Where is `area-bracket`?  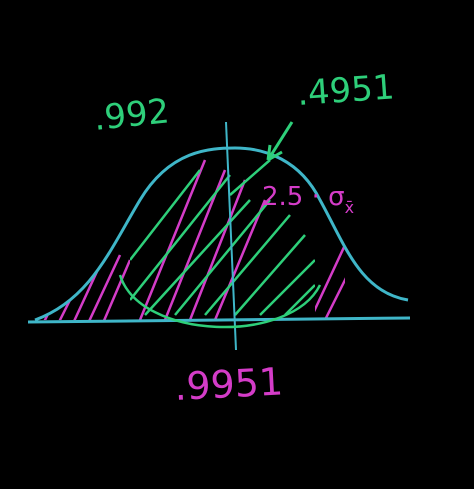
area-bracket is located at coordinates (220, 301).